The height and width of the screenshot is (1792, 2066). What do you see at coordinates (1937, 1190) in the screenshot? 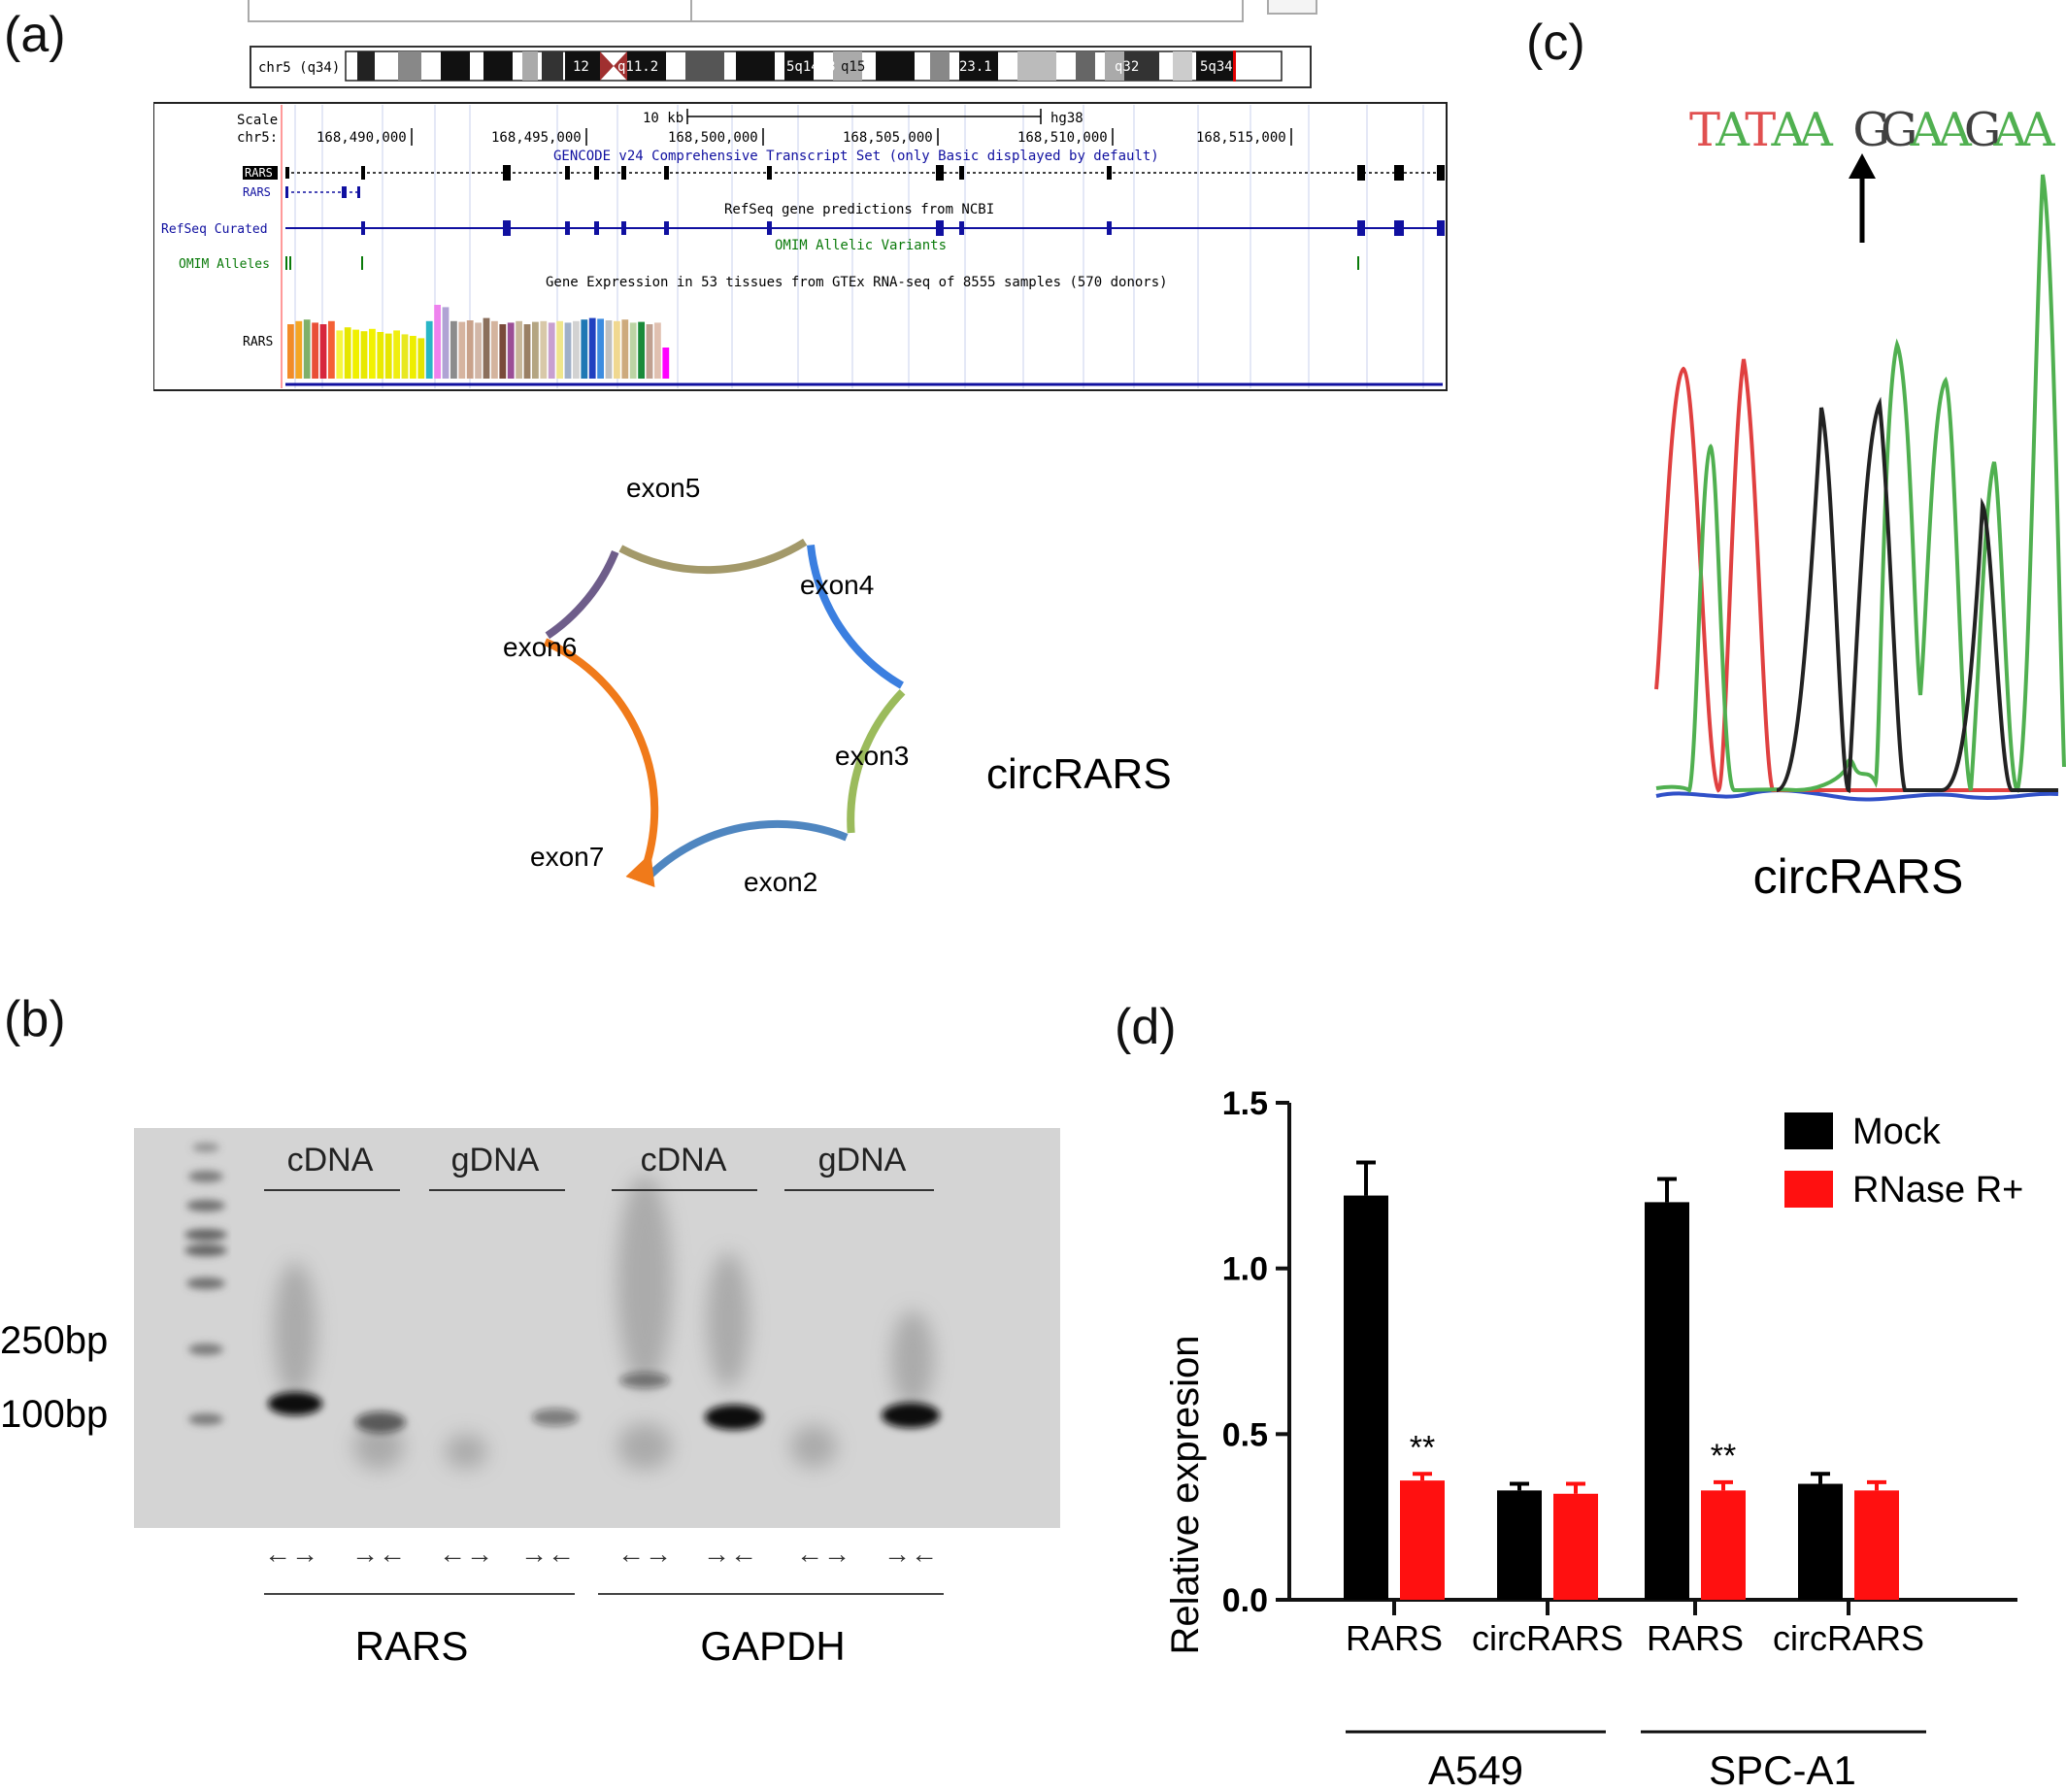
I see `legend-label-rnaser: RNase R+` at bounding box center [1937, 1190].